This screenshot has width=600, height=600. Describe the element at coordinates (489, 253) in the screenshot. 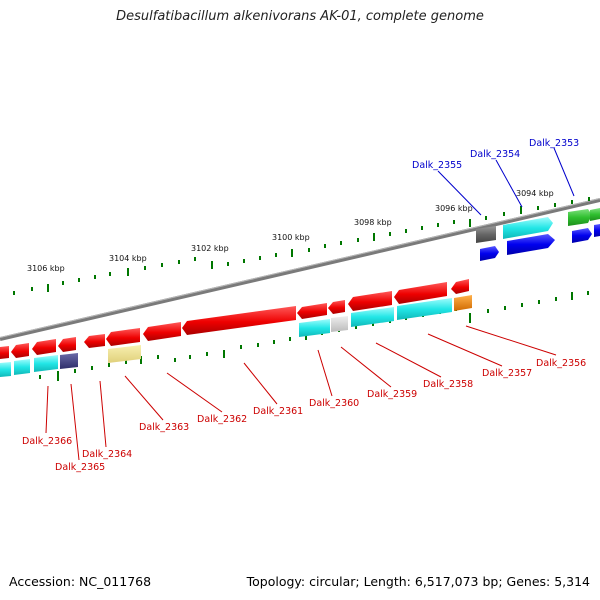

I see `gene-dalk-2355-arrow` at that location.